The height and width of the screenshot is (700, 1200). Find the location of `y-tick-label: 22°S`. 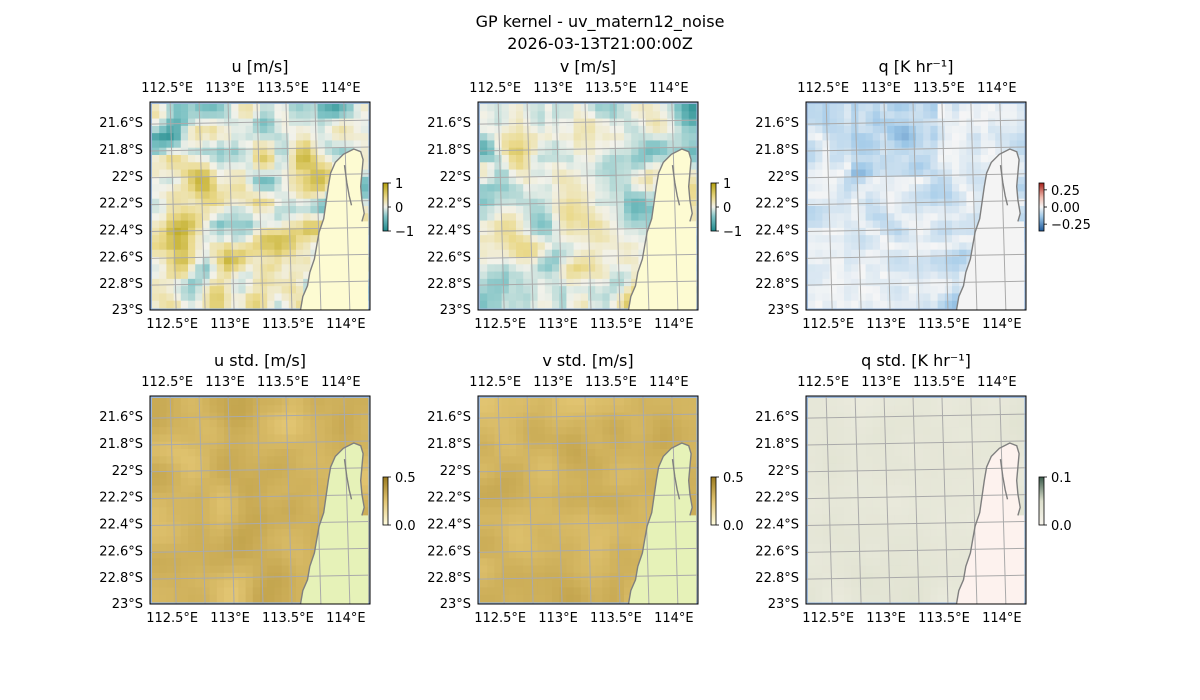

y-tick-label: 22°S is located at coordinates (455, 177).